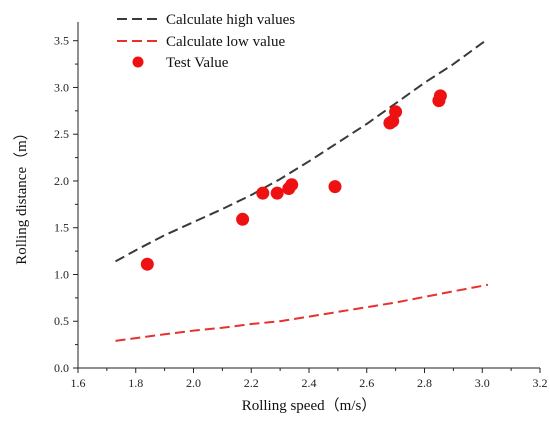 The height and width of the screenshot is (425, 550). Describe the element at coordinates (482, 383) in the screenshot. I see `x-tick-label: 3.0` at that location.